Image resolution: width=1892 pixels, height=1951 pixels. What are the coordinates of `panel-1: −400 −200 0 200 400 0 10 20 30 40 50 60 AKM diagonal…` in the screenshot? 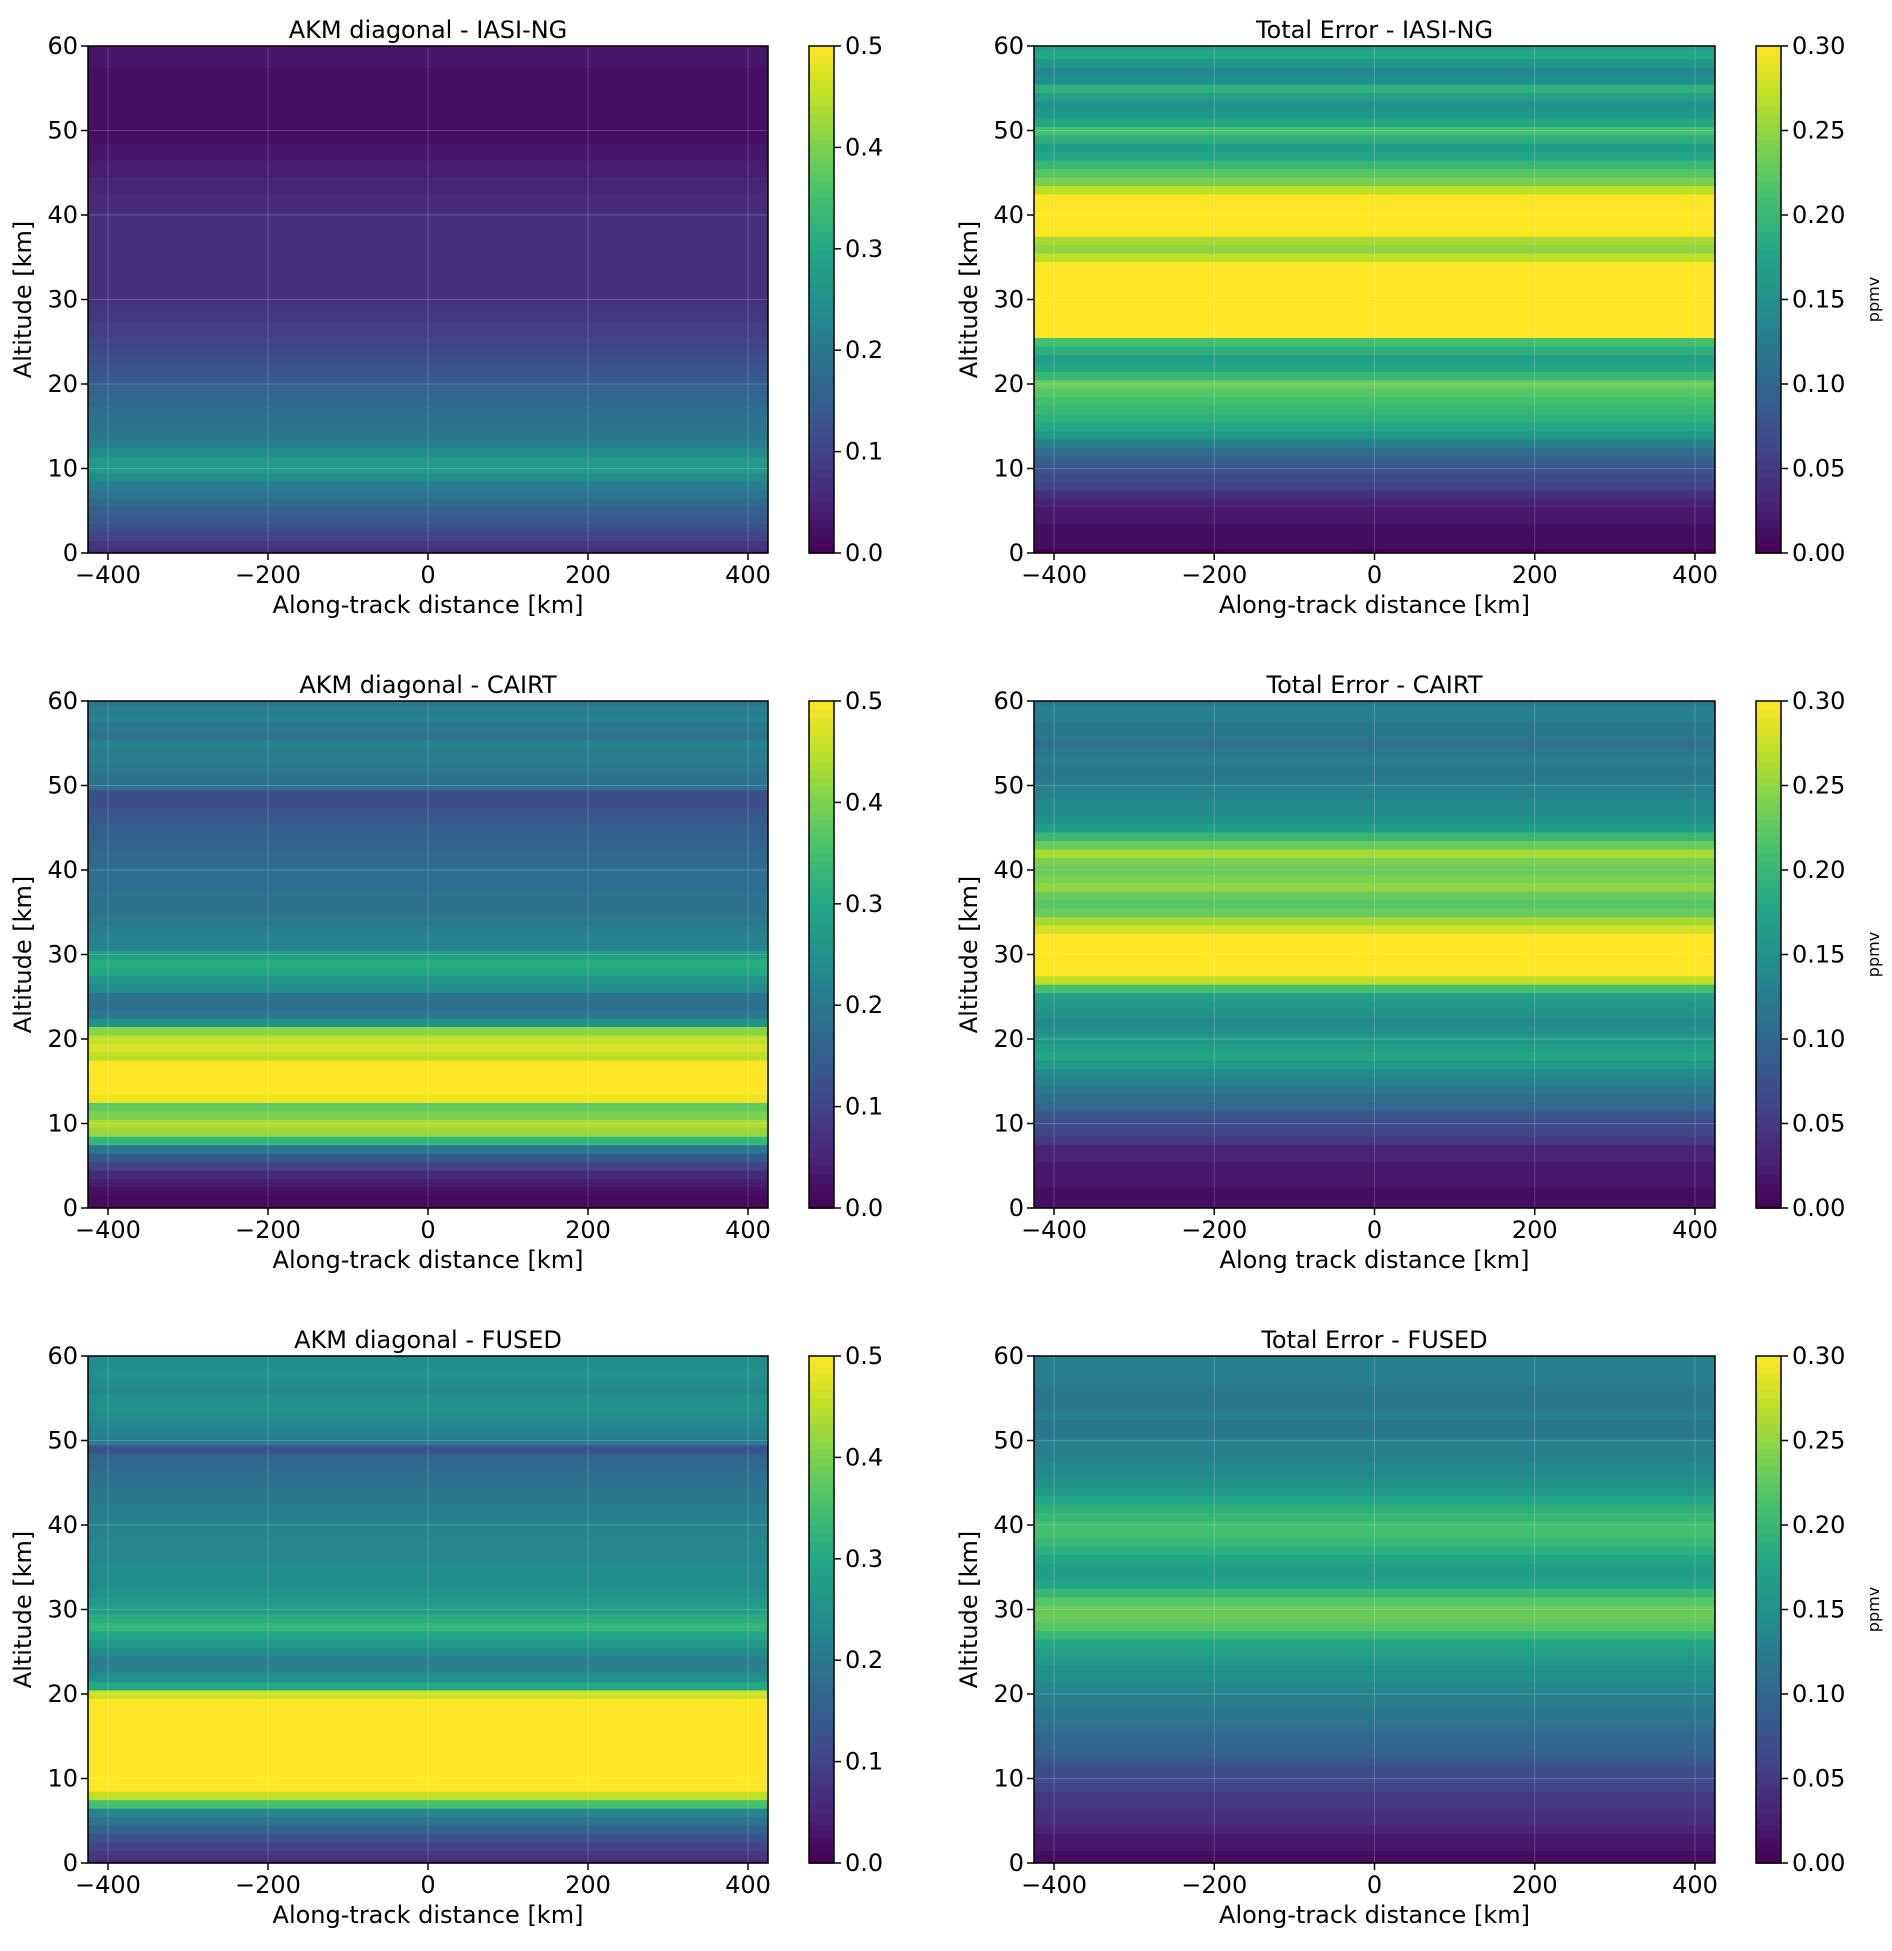 It's located at (446, 317).